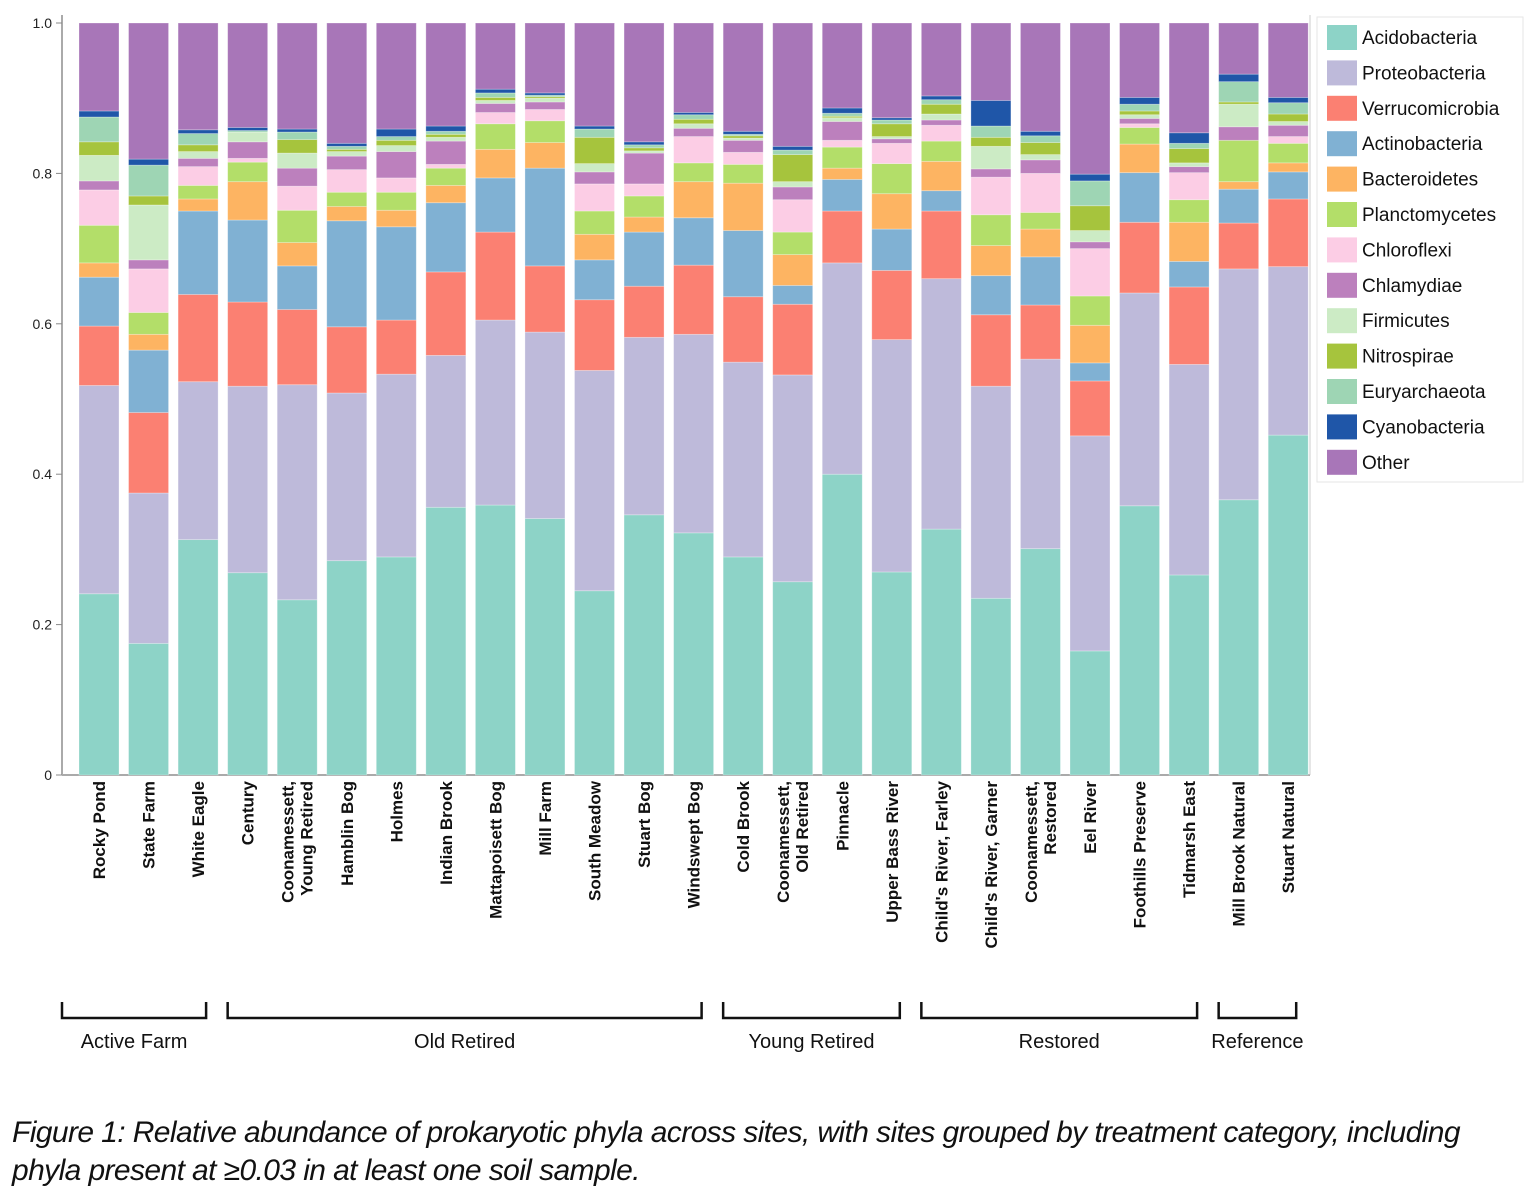 The height and width of the screenshot is (1196, 1528). Describe the element at coordinates (347, 833) in the screenshot. I see `x-tick-label: Hamblin Bog` at that location.